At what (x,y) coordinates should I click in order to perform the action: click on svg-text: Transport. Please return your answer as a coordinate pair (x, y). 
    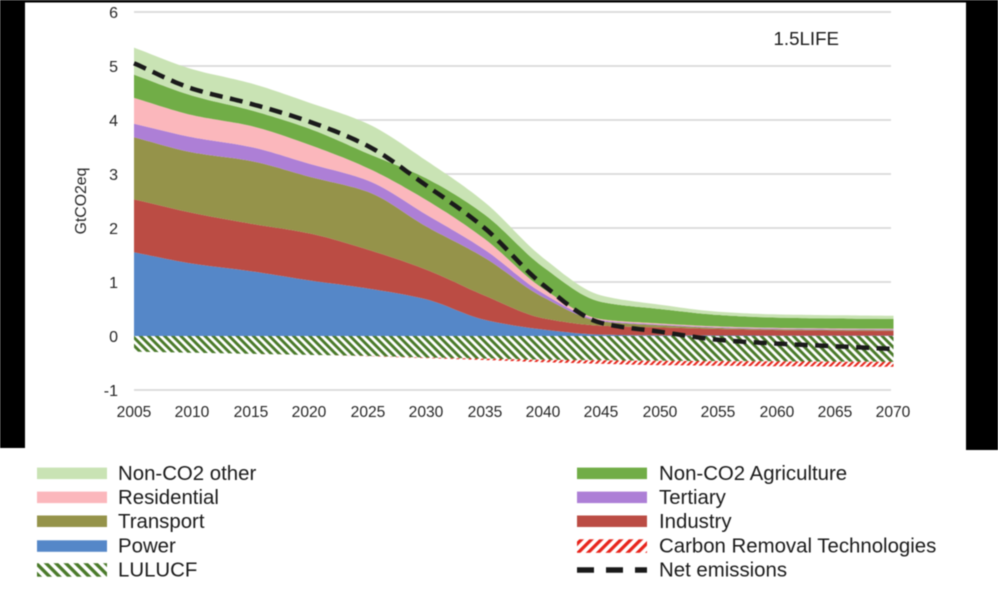
    Looking at the image, I should click on (161, 522).